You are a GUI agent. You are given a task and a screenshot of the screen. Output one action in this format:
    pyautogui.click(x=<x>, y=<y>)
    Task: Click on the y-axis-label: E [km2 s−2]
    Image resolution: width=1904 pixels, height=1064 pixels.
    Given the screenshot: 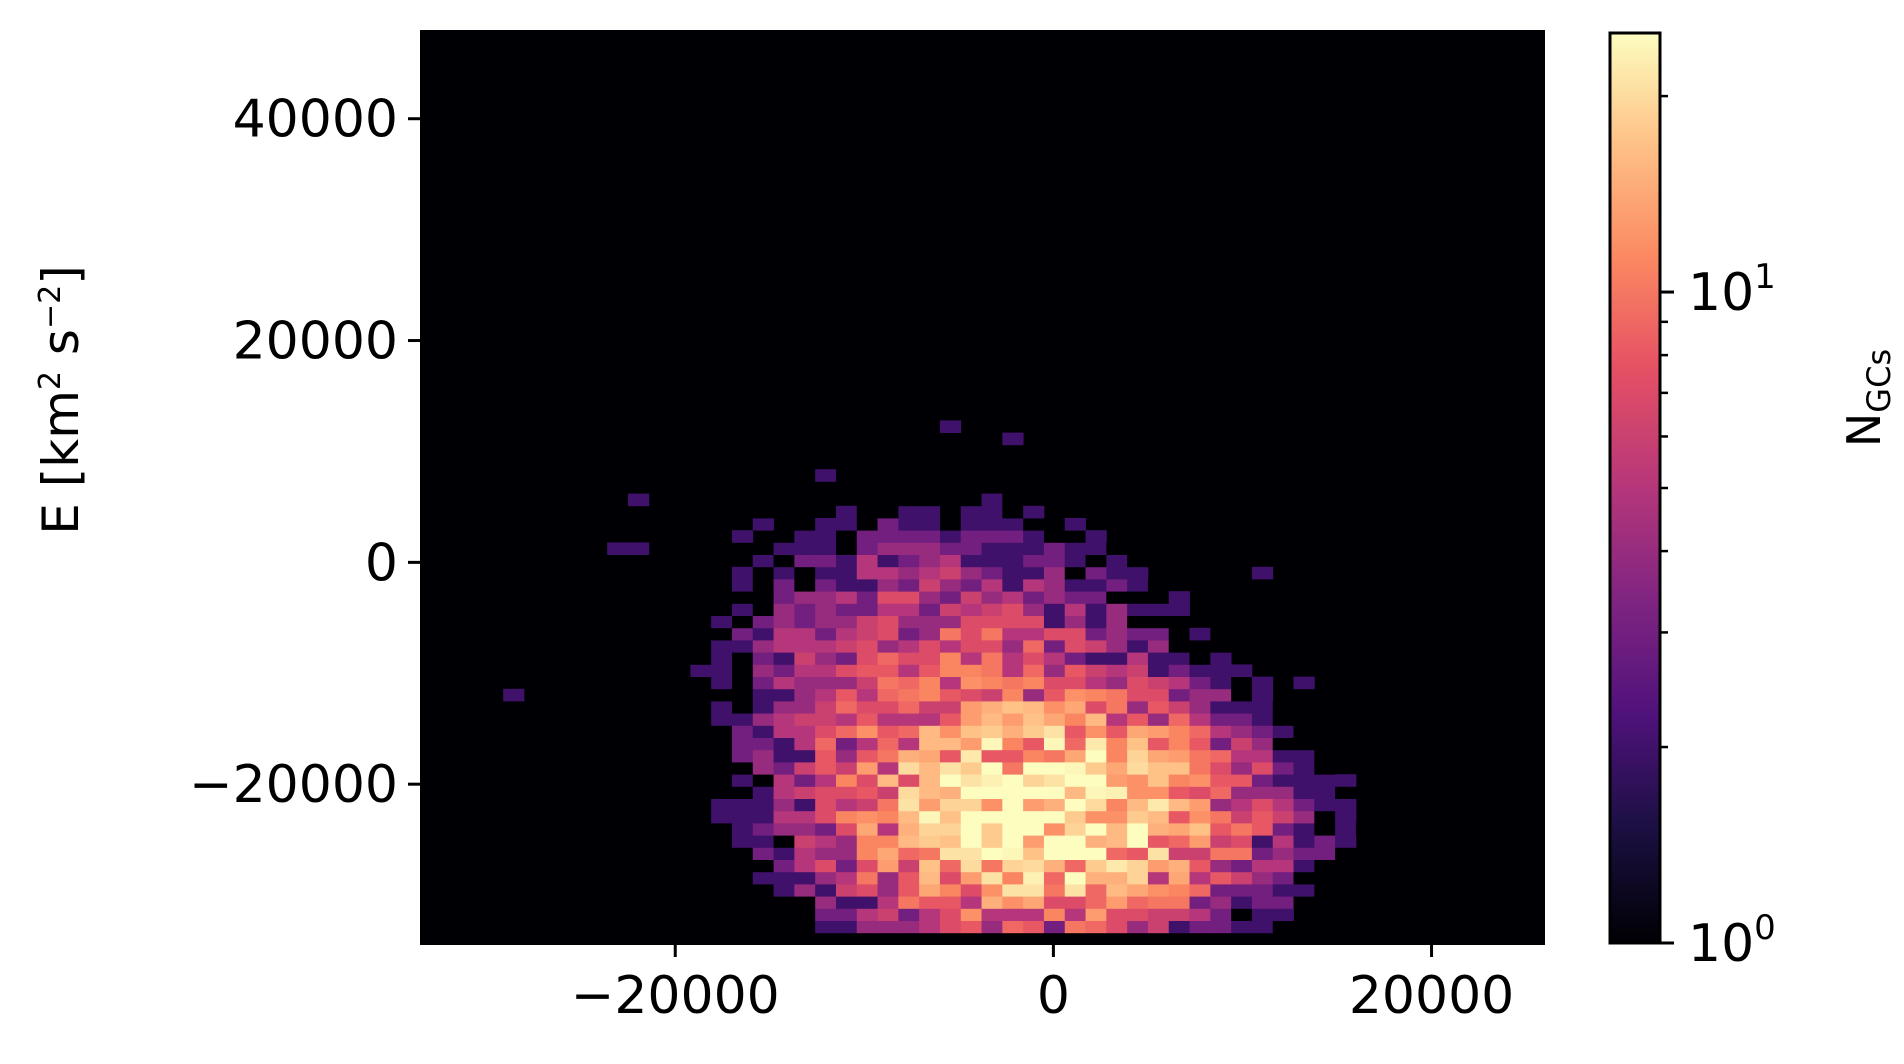 What is the action you would take?
    pyautogui.click(x=61, y=399)
    